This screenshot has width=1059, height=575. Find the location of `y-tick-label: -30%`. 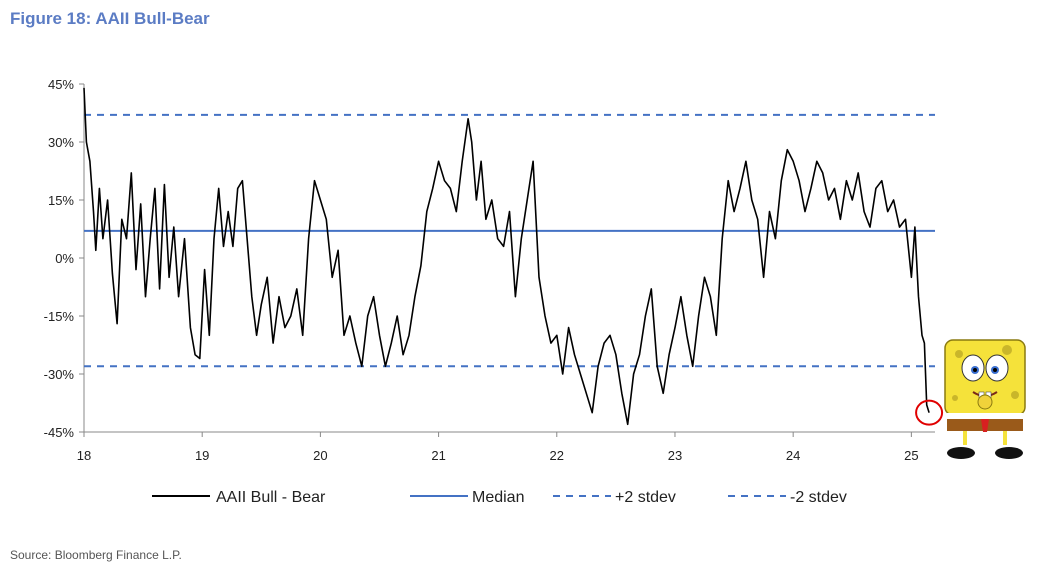

y-tick-label: -30% is located at coordinates (59, 374).